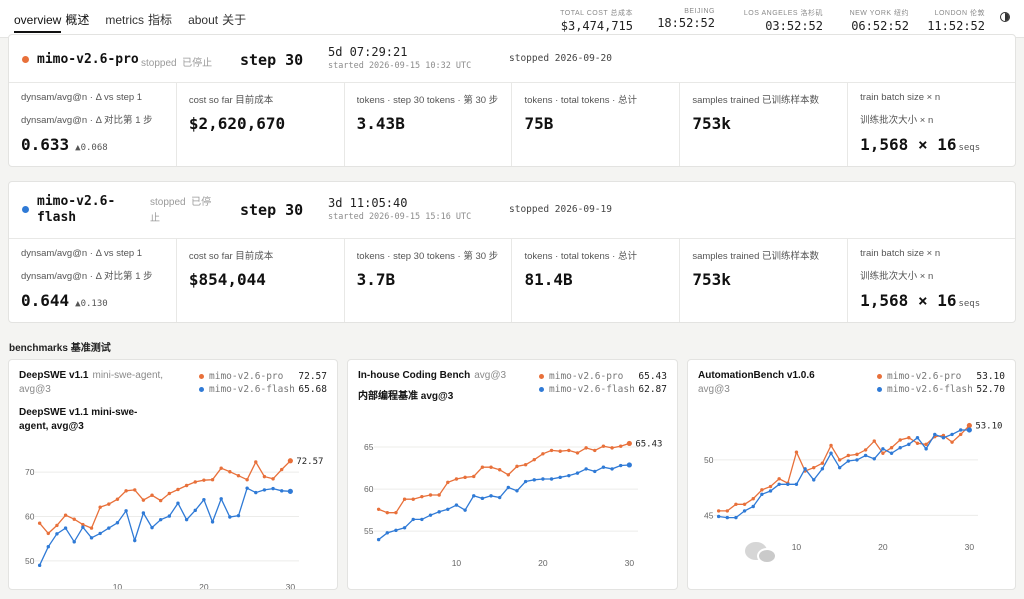  I want to click on run-status-line2: 止, so click(155, 218).